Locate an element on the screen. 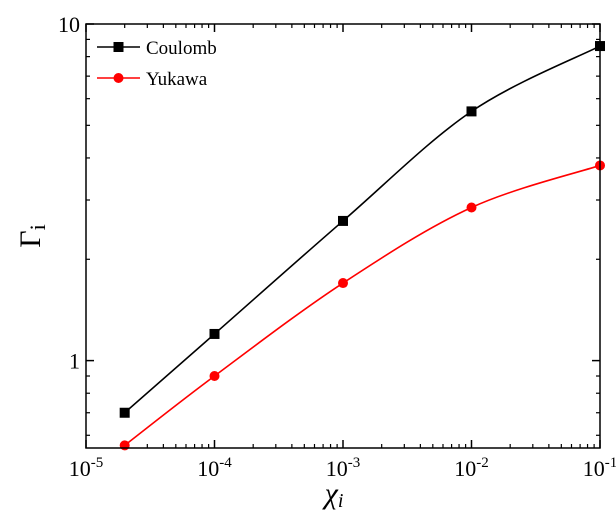 The height and width of the screenshot is (510, 616). x-tick-labels: 10⁻⁵ 10⁻⁴ 10⁻³ 10⁻² 10⁻¹ is located at coordinates (342, 468).